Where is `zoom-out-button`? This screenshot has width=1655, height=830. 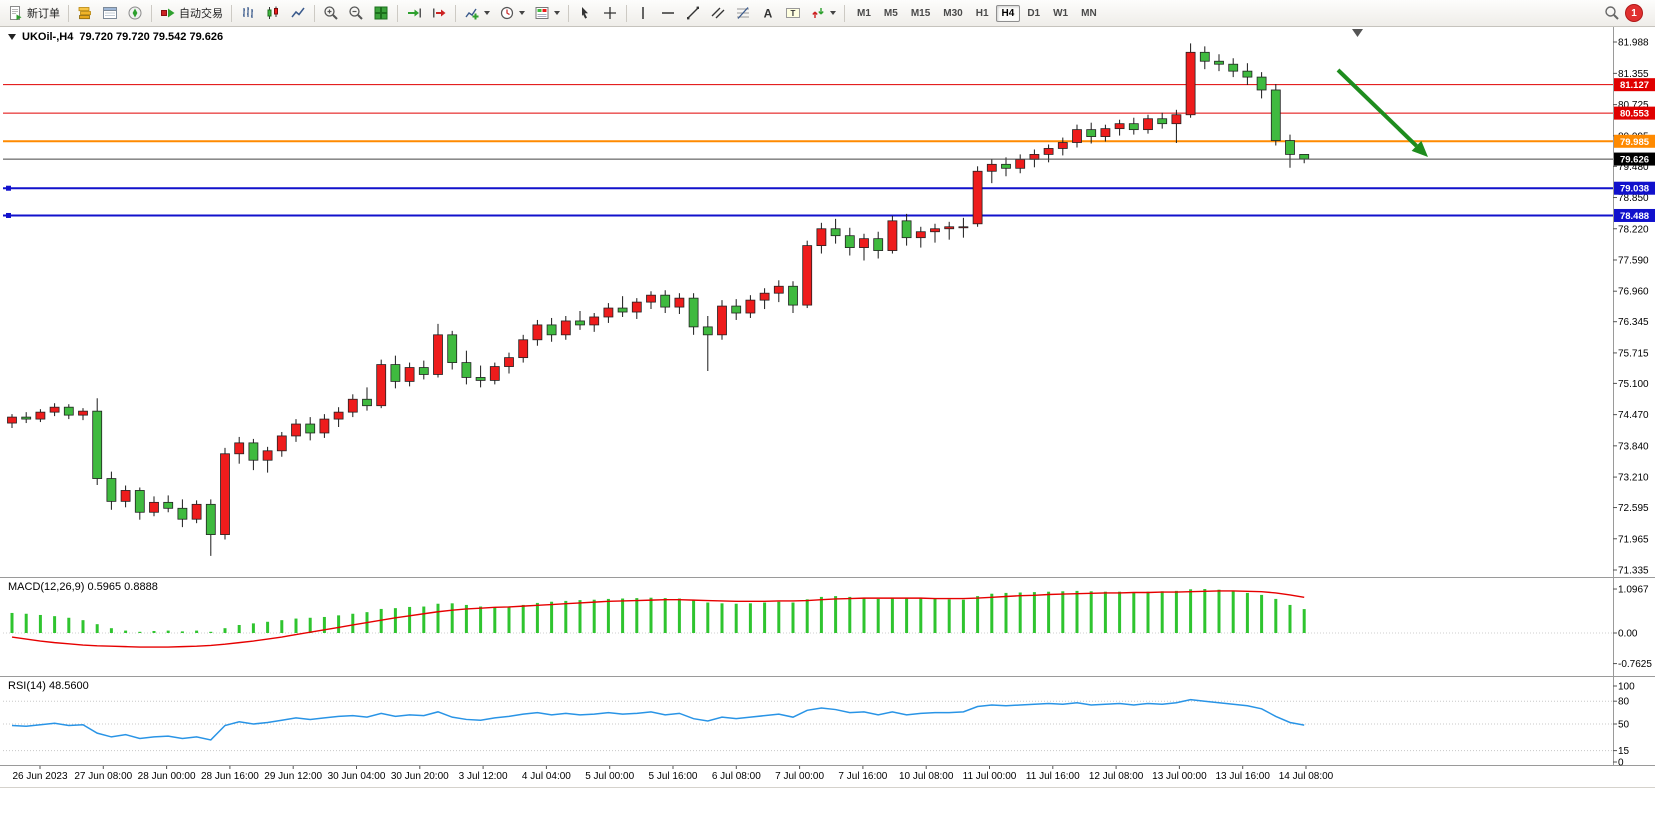
zoom-out-button is located at coordinates (356, 13).